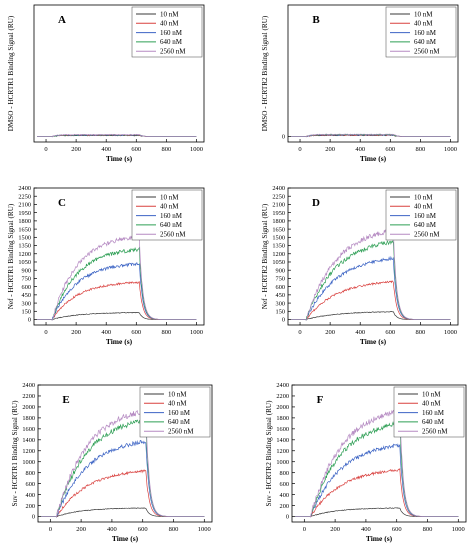 The height and width of the screenshot is (550, 471). What do you see at coordinates (196, 149) in the screenshot?
I see `x-tick-label: 1000` at bounding box center [196, 149].